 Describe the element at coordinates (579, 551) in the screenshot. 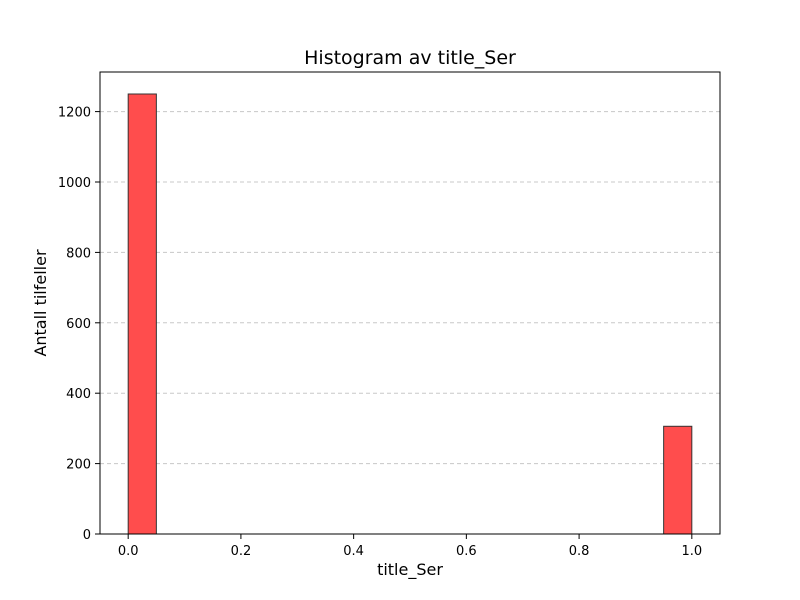

I see `x-tick-label: 0.8` at that location.